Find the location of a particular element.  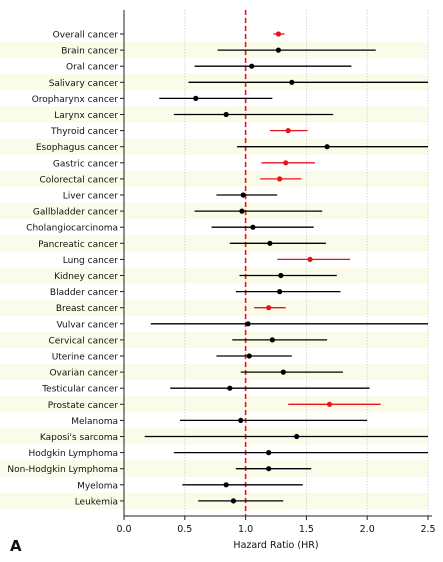

y-tick-label: Salivary cancer is located at coordinates (84, 84).